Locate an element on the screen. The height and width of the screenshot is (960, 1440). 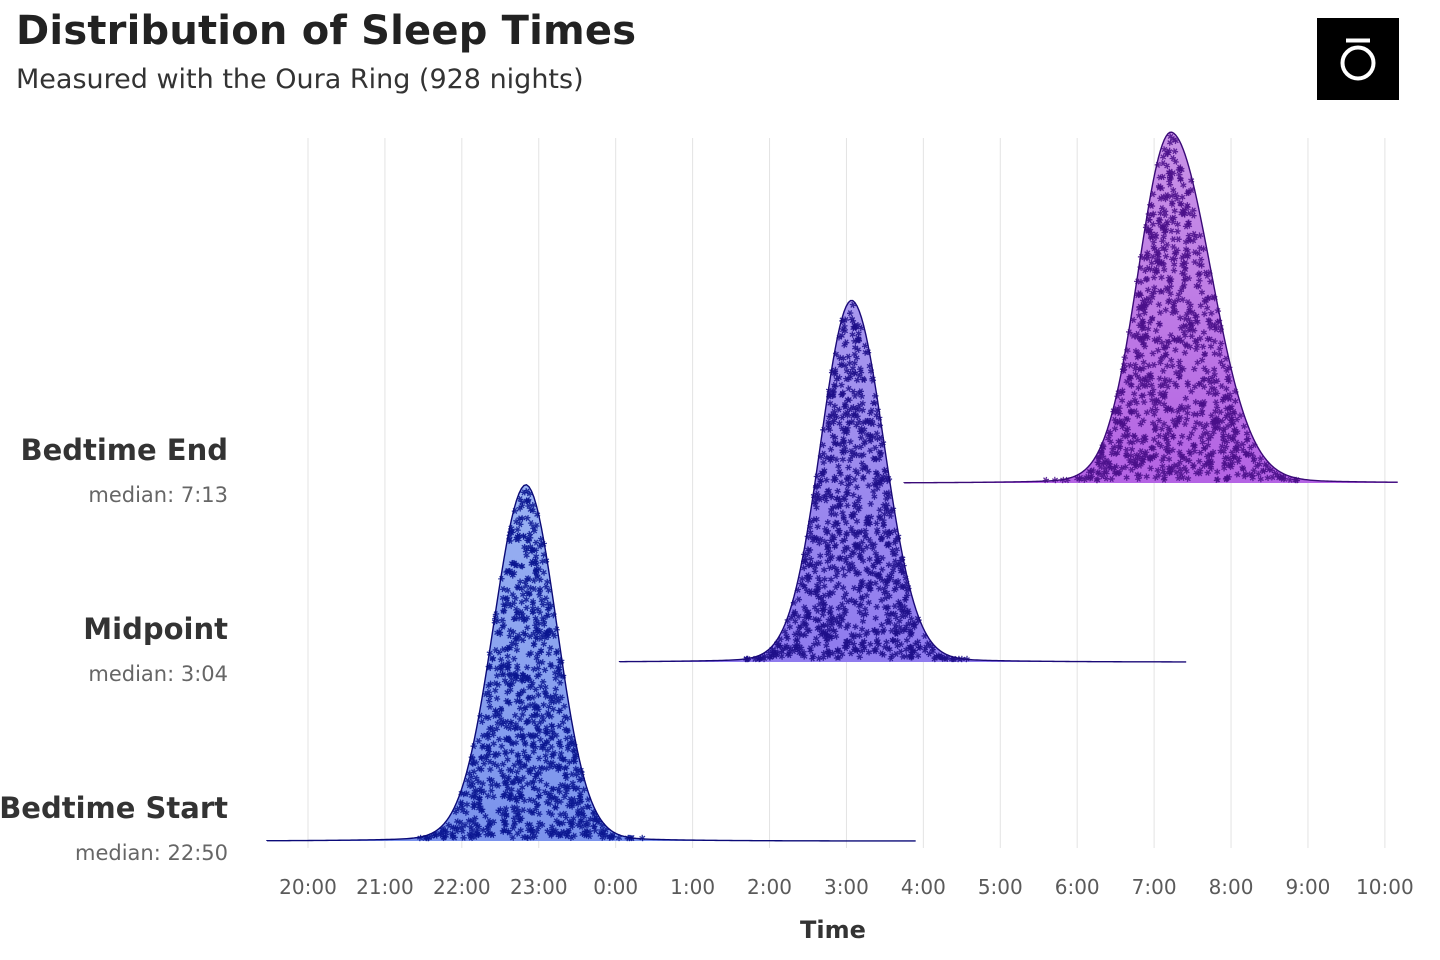
x-tick-label: 9:00 is located at coordinates (1307, 887).